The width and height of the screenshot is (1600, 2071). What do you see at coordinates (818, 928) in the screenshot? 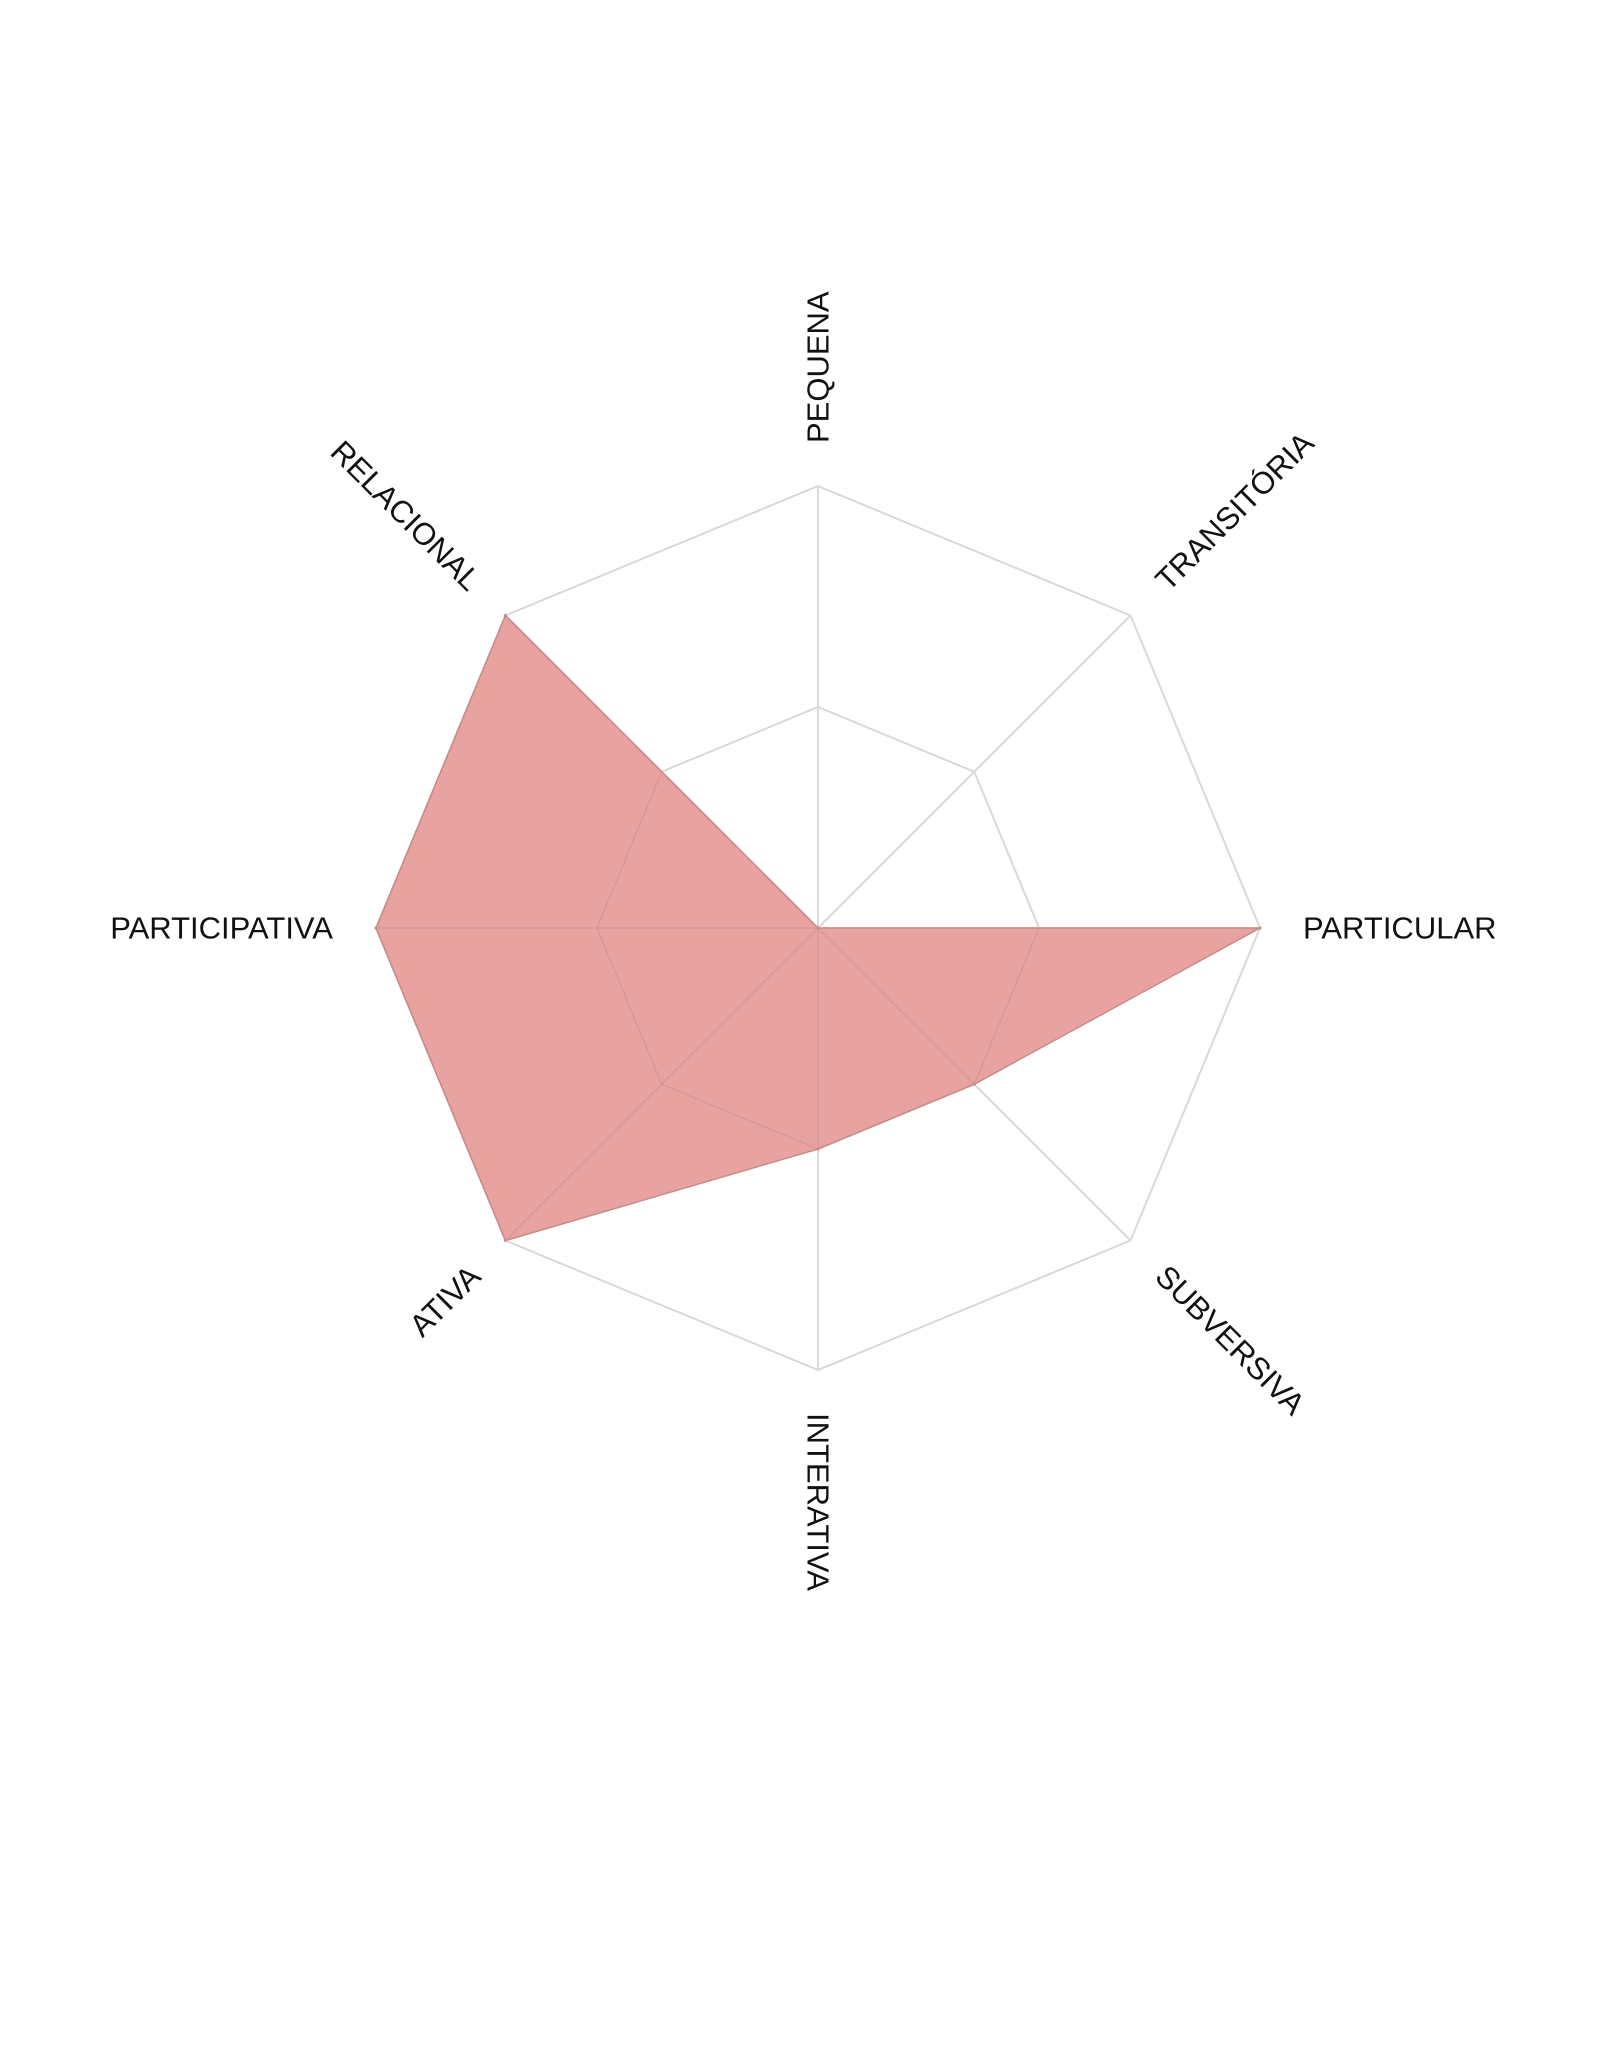
I see `data-point-transitória` at bounding box center [818, 928].